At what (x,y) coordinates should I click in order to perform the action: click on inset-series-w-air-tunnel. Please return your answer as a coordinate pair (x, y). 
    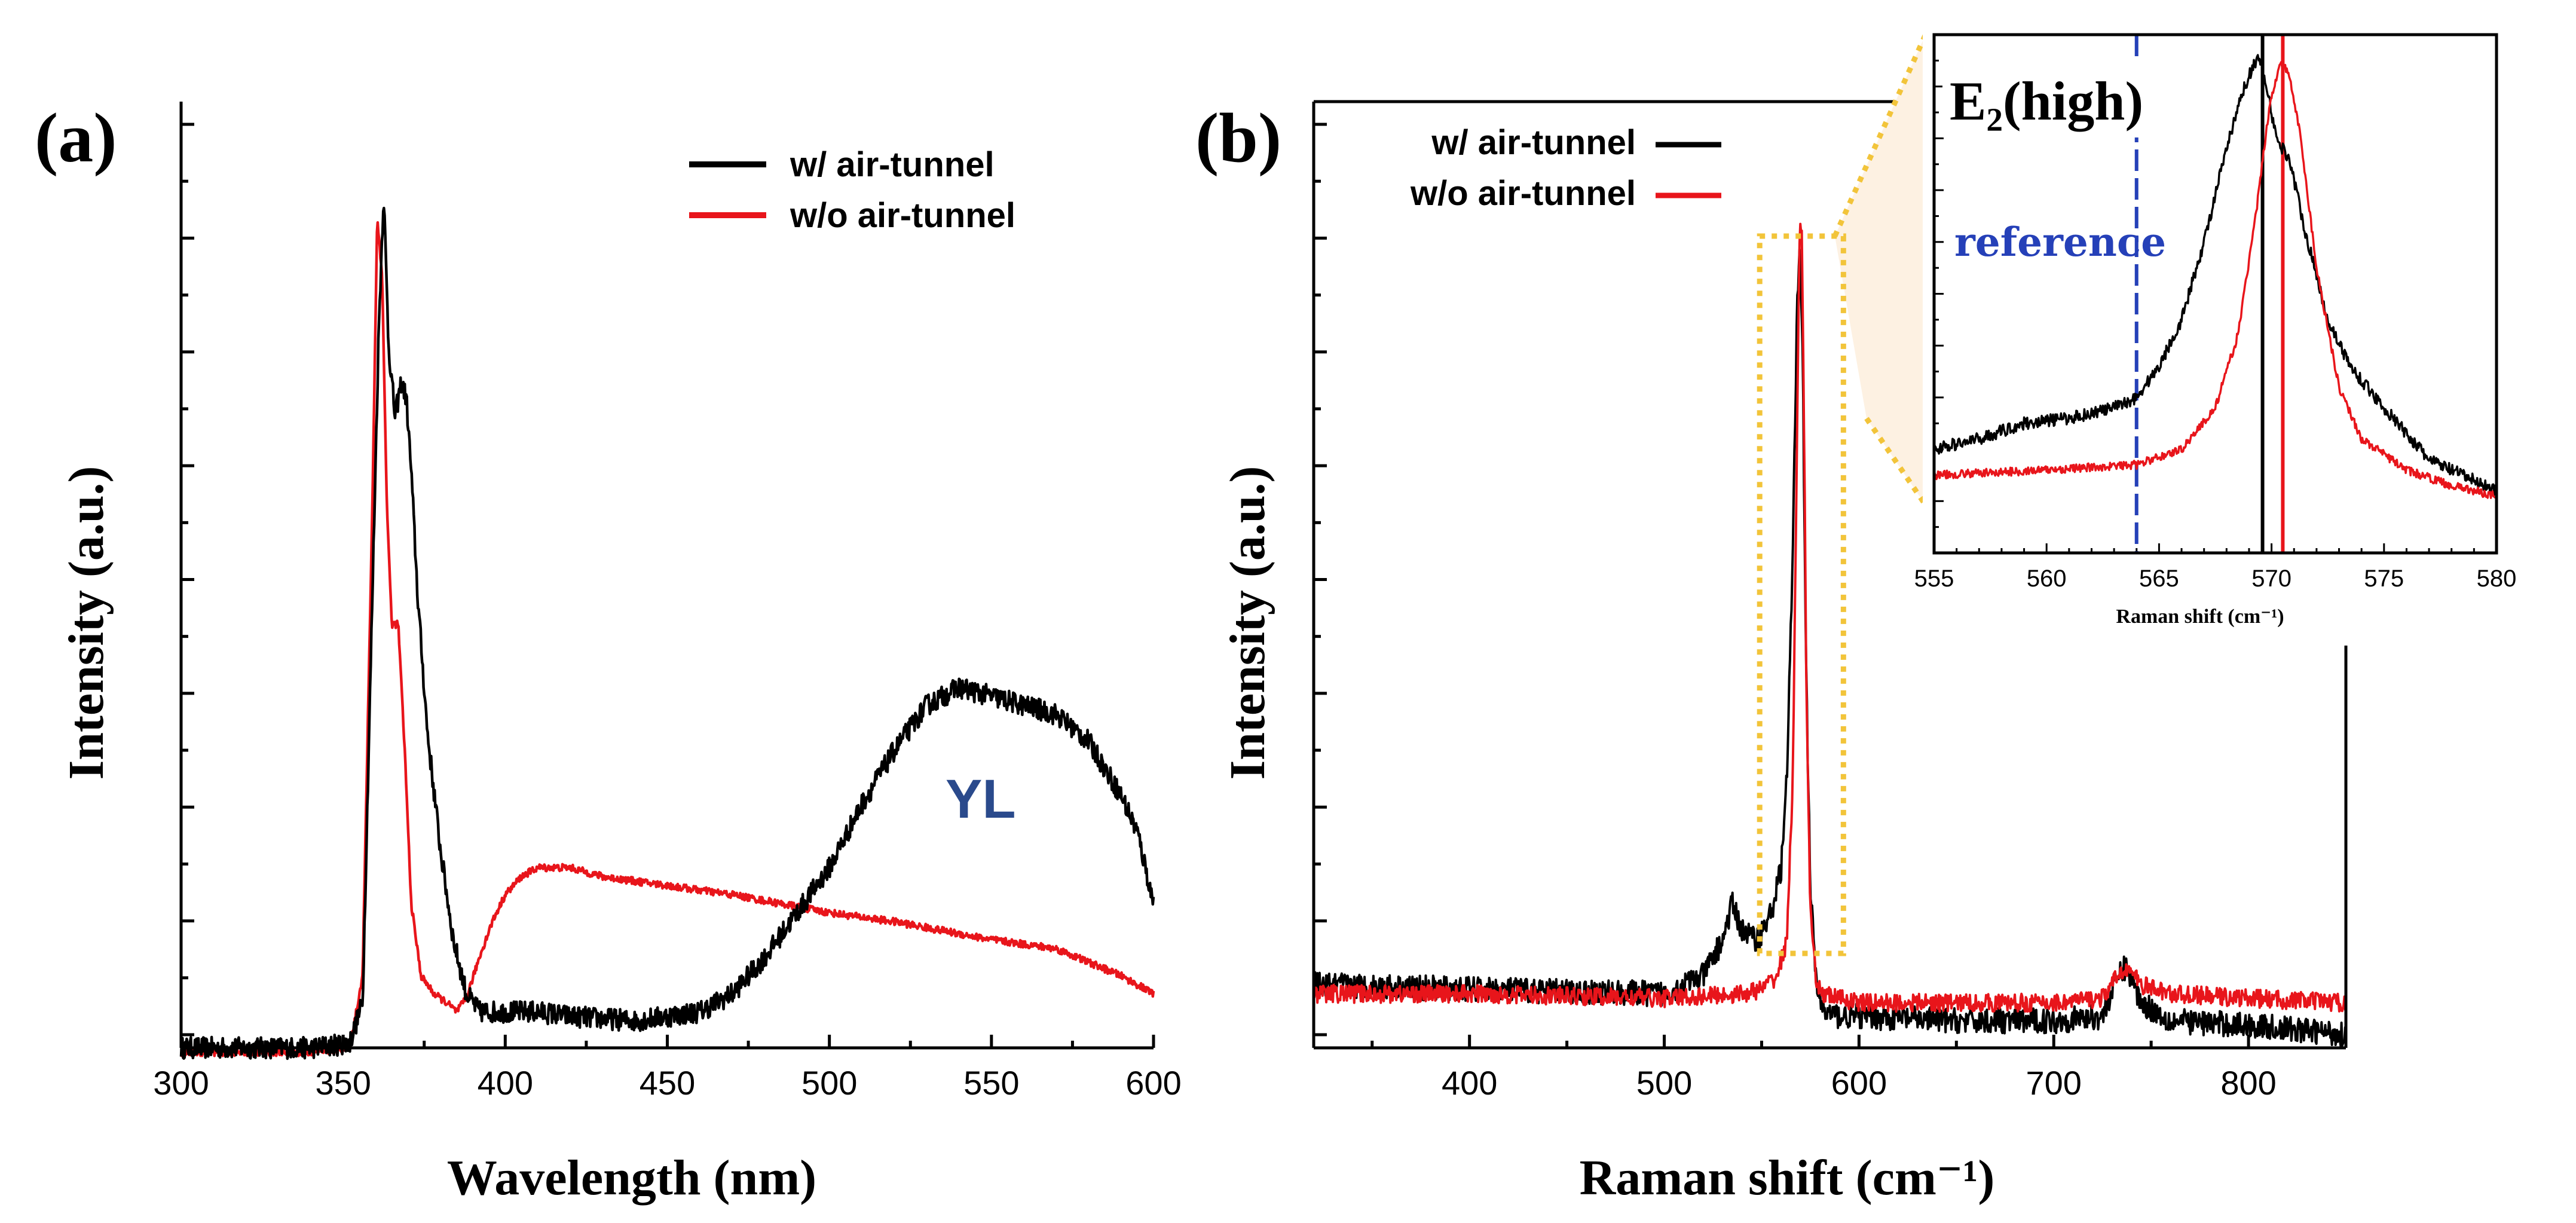
    Looking at the image, I should click on (2215, 275).